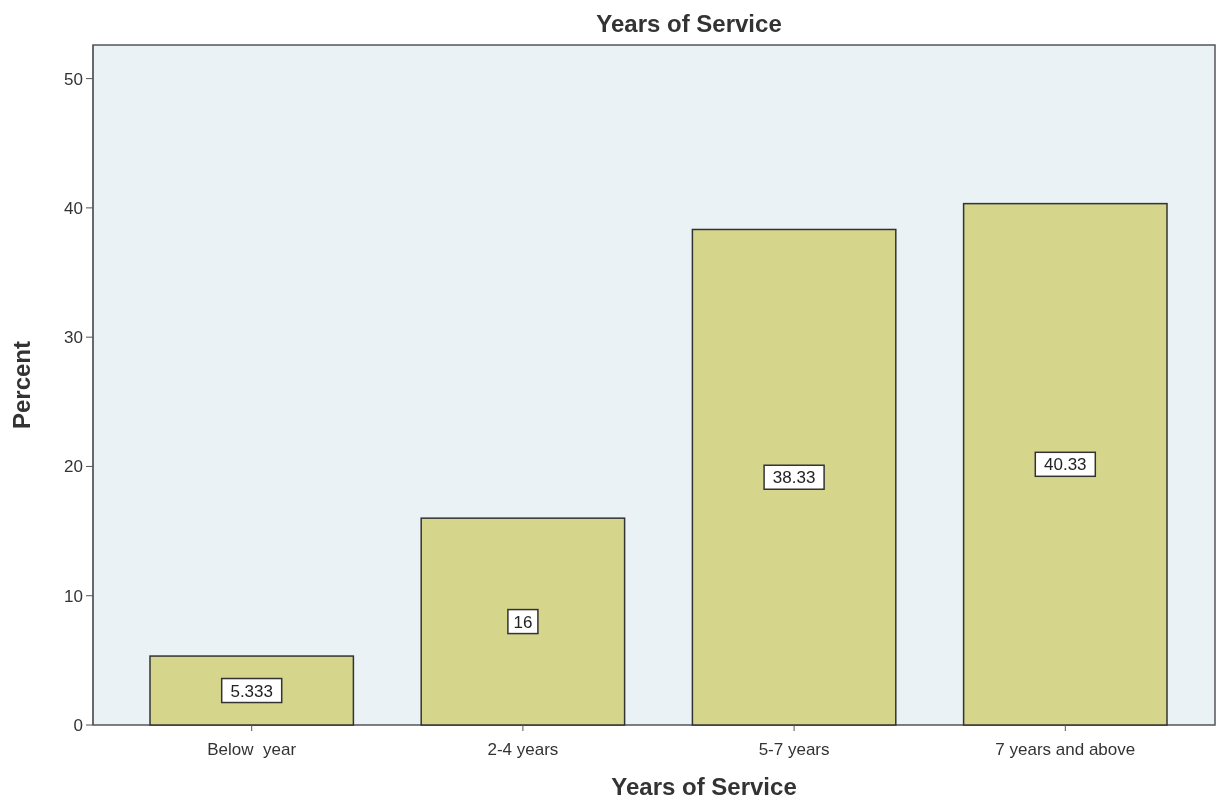  I want to click on x-tick-label: 5-7 years, so click(794, 749).